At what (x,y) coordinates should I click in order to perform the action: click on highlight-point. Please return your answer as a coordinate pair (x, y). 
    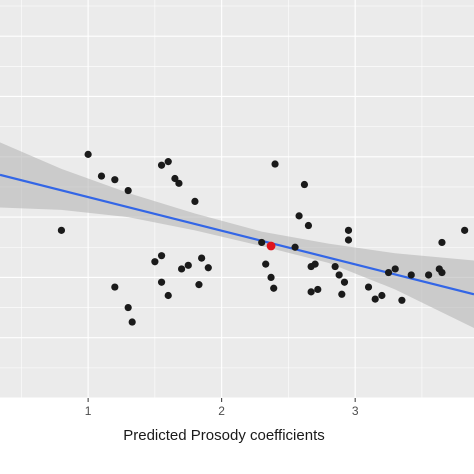
    Looking at the image, I should click on (271, 246).